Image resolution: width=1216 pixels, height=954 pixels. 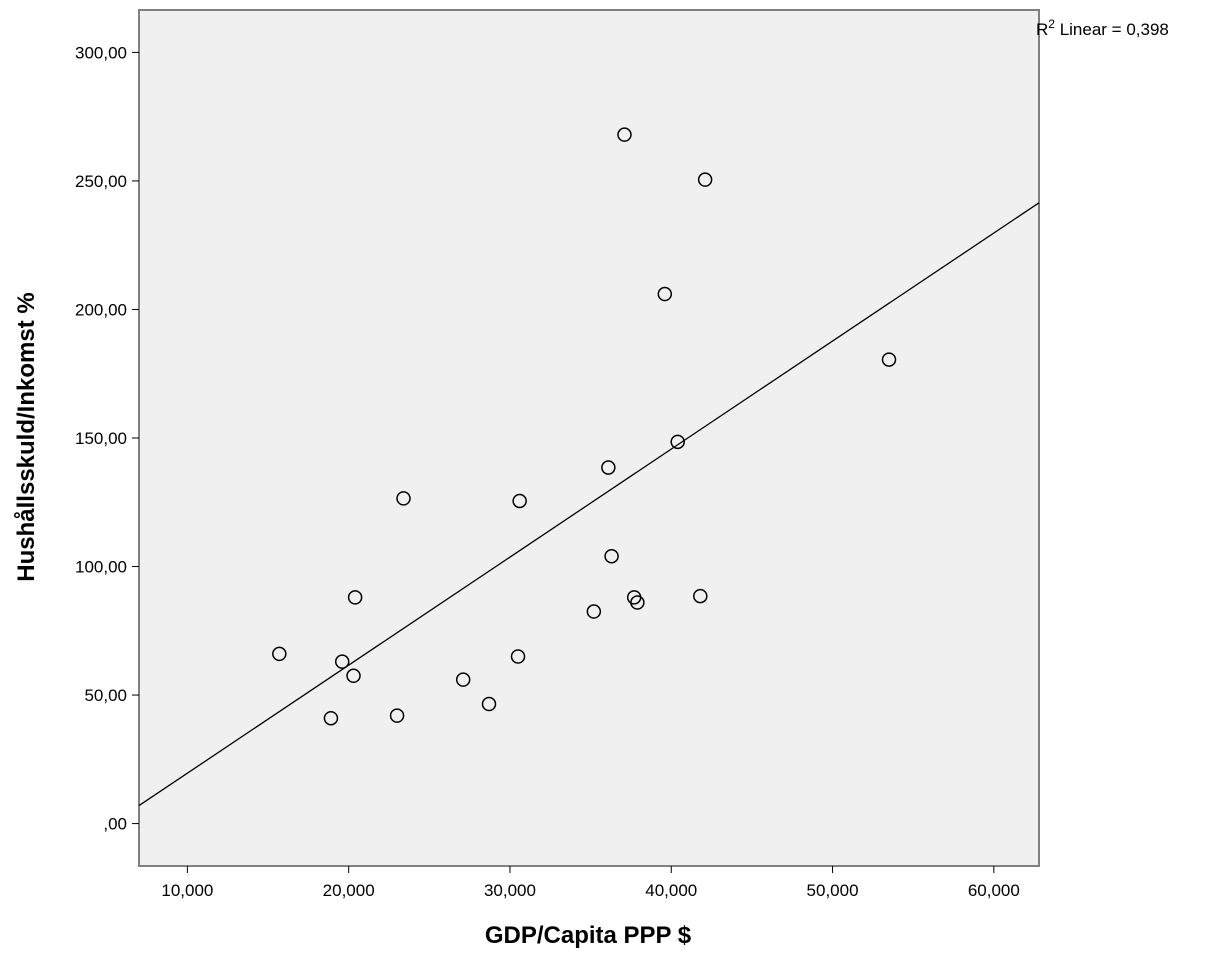 What do you see at coordinates (994, 890) in the screenshot?
I see `x-tick-label: 60,000` at bounding box center [994, 890].